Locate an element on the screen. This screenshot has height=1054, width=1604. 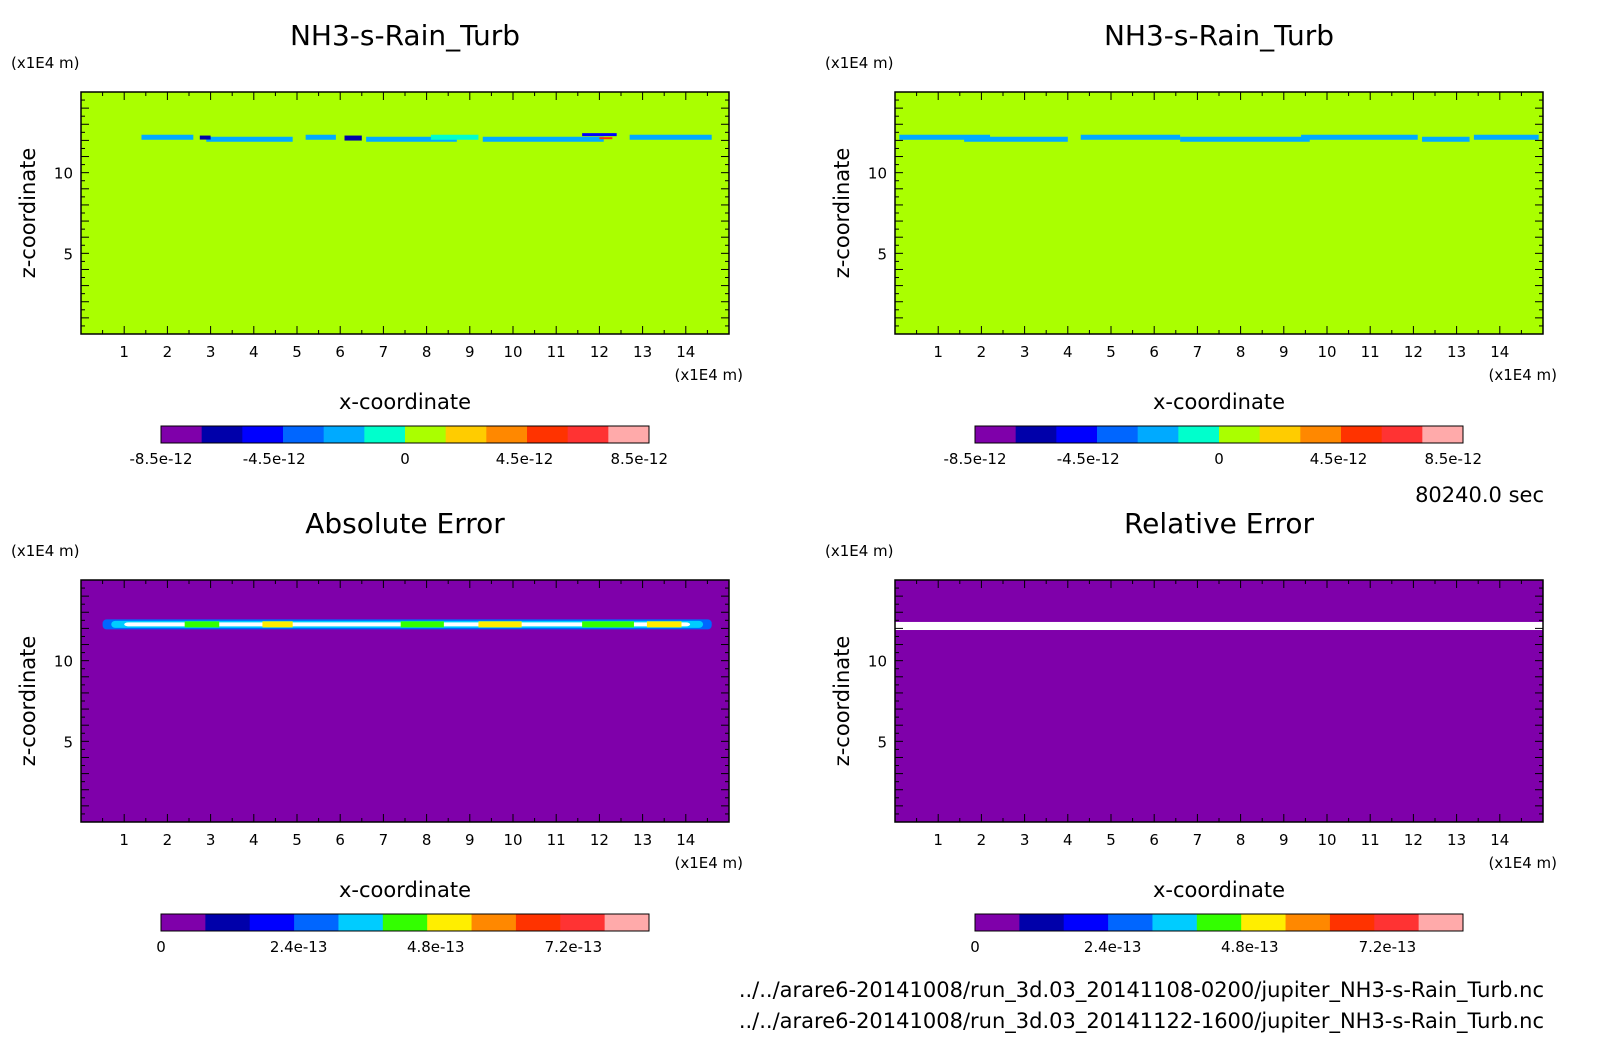
time-label: 80240.0 sec is located at coordinates (1479, 495).